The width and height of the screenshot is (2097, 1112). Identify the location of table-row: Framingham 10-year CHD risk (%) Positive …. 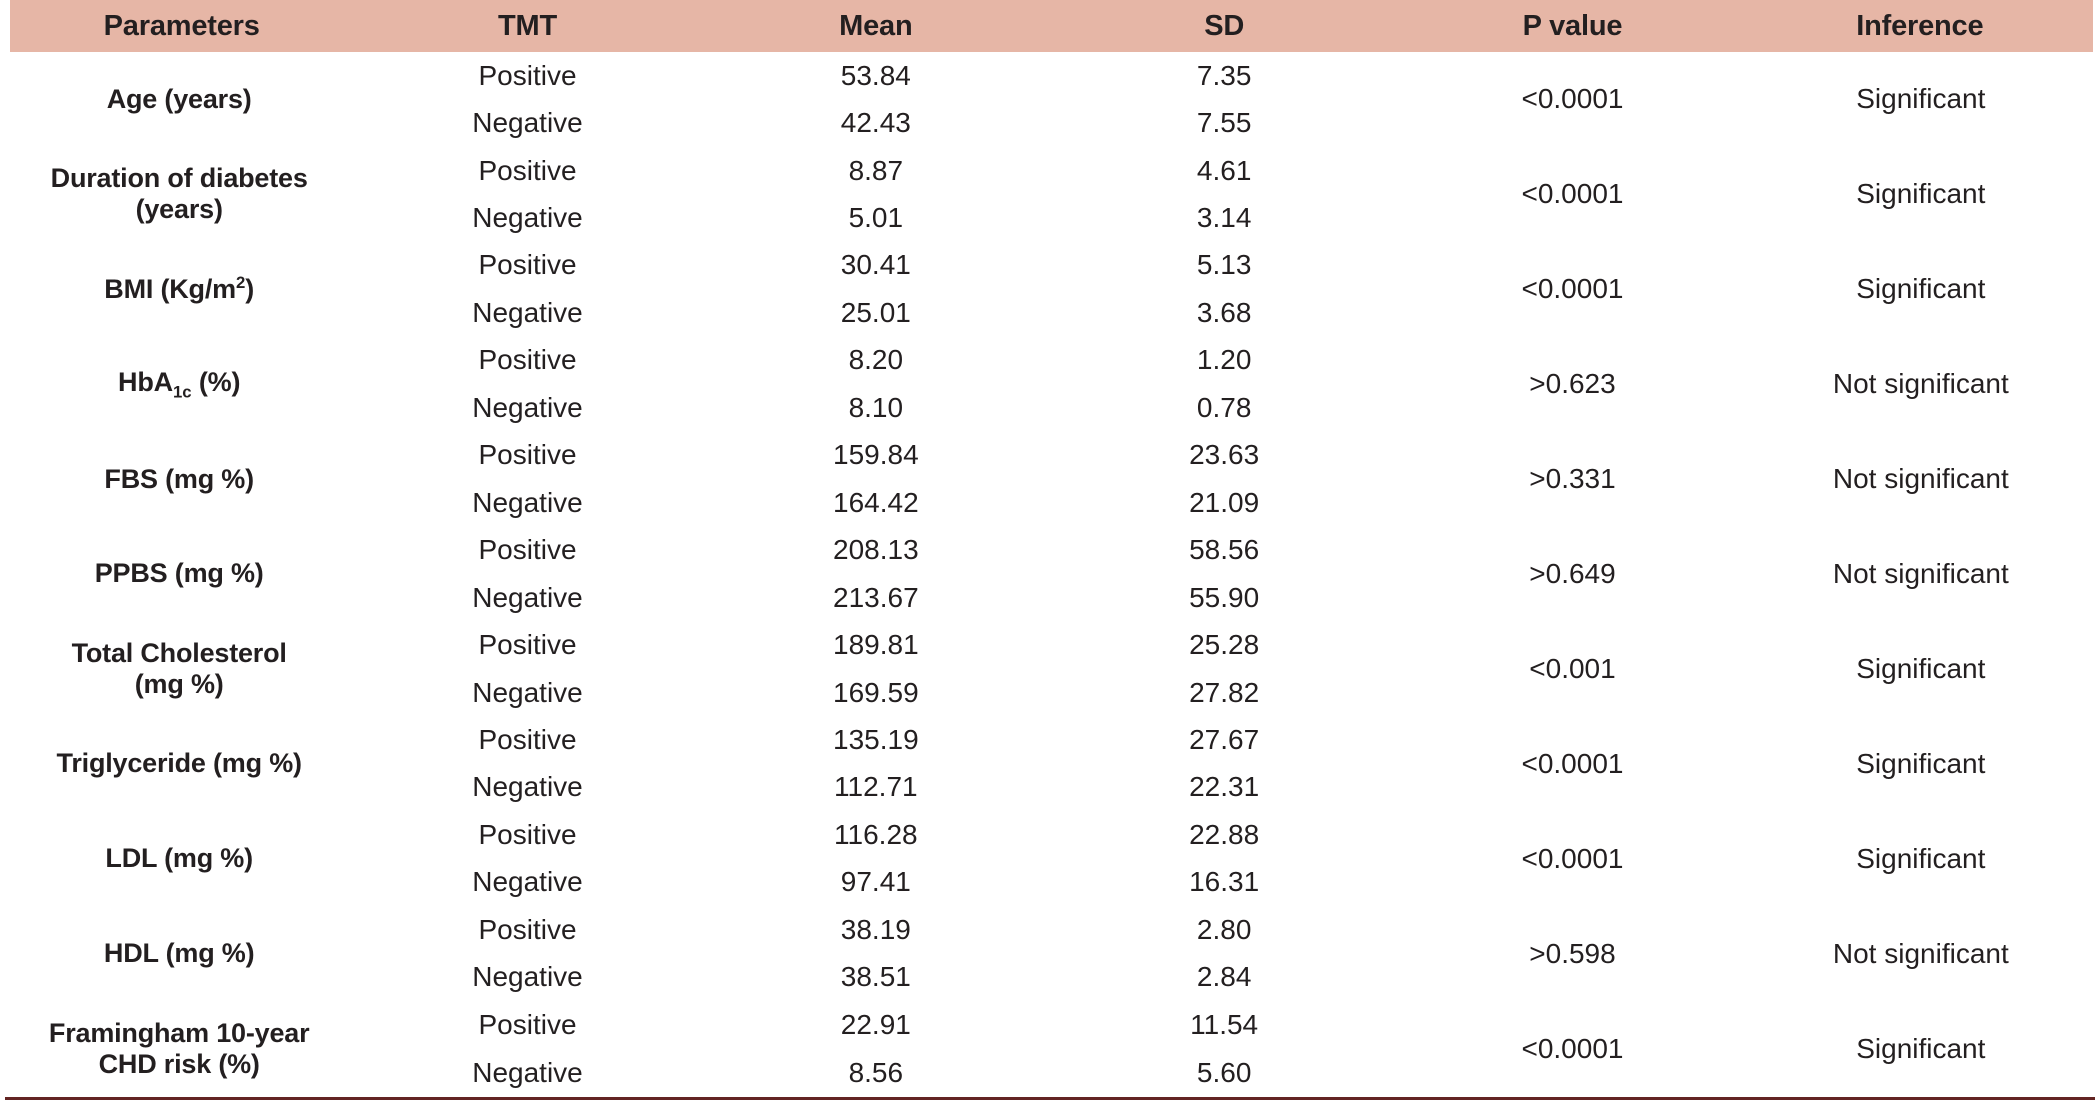
(1050, 1040).